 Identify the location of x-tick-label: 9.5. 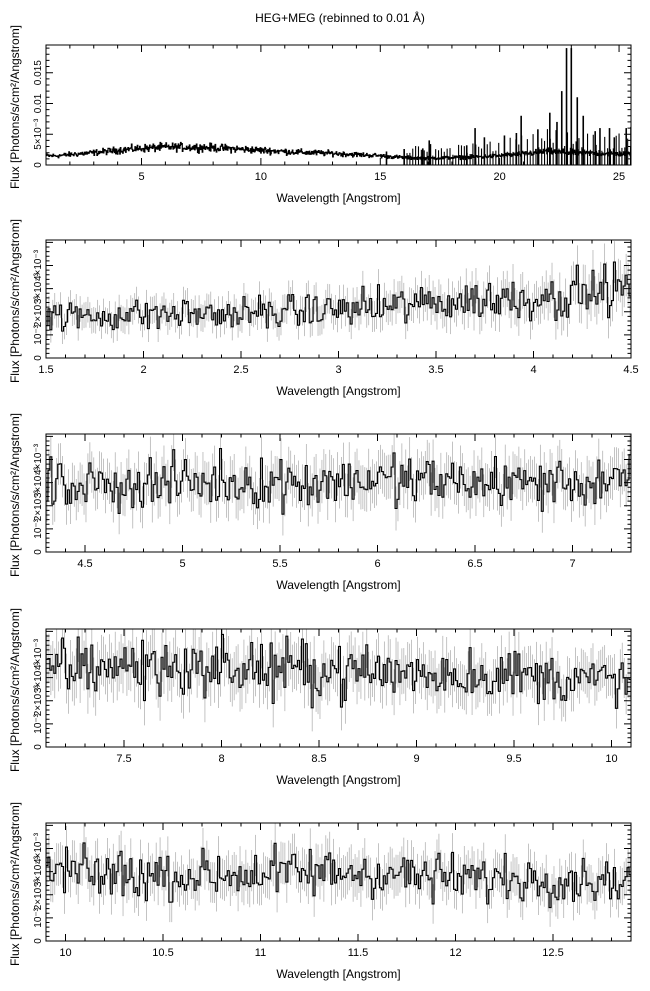
(513, 759).